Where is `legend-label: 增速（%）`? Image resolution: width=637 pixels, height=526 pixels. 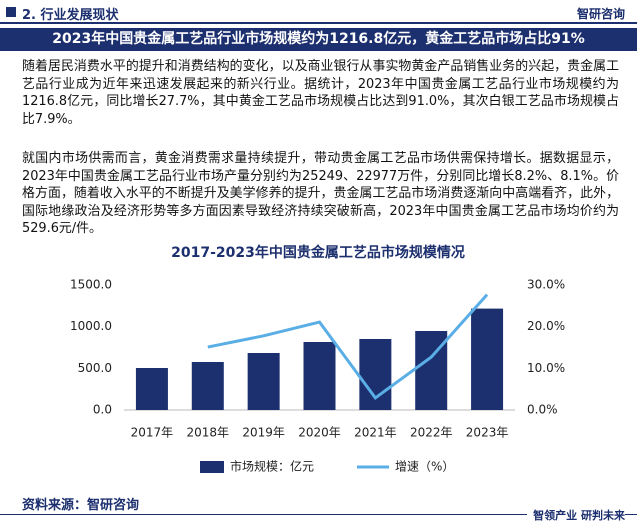
legend-label: 增速（%） is located at coordinates (424, 467).